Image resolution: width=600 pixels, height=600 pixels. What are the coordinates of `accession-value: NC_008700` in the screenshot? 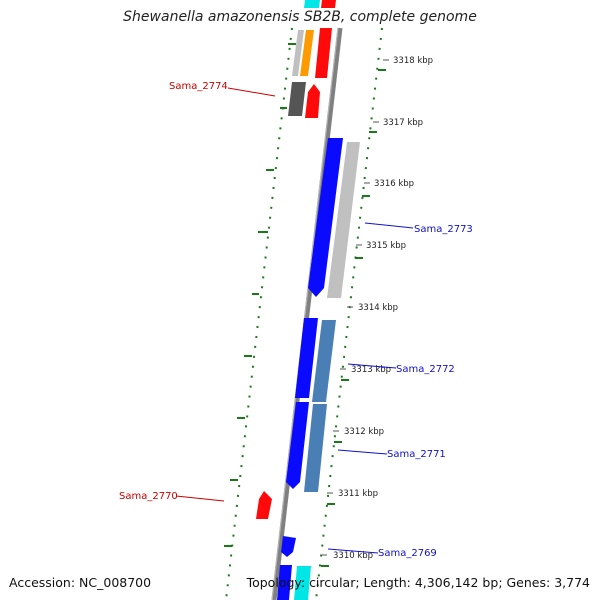 It's located at (115, 582).